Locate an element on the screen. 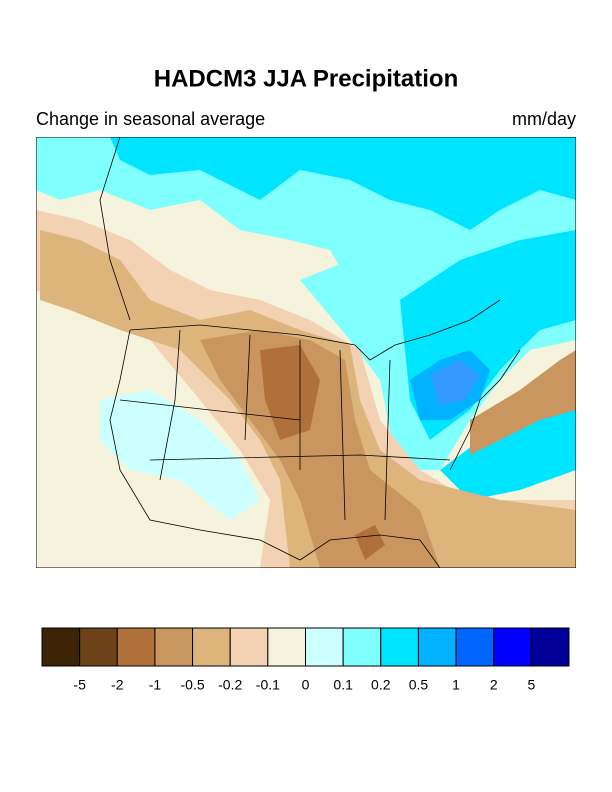 Image resolution: width=612 pixels, height=792 pixels. colorbar-label: -0.2 is located at coordinates (230, 685).